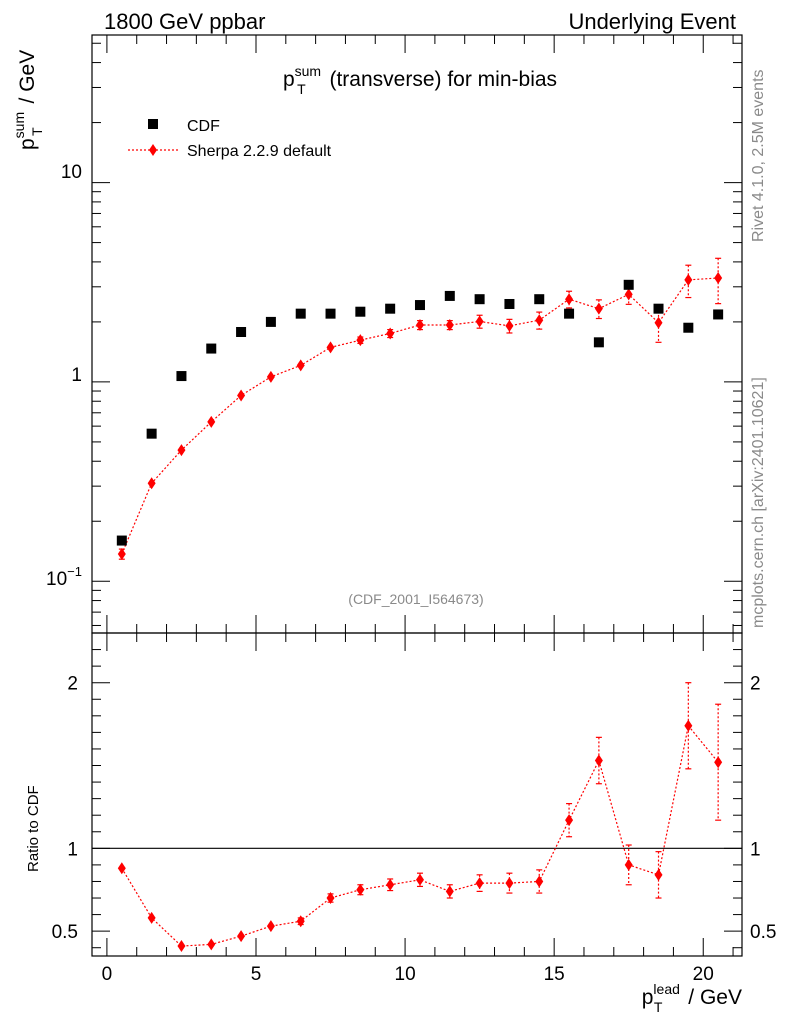  Describe the element at coordinates (703, 974) in the screenshot. I see `x-tick-label: 20` at that location.